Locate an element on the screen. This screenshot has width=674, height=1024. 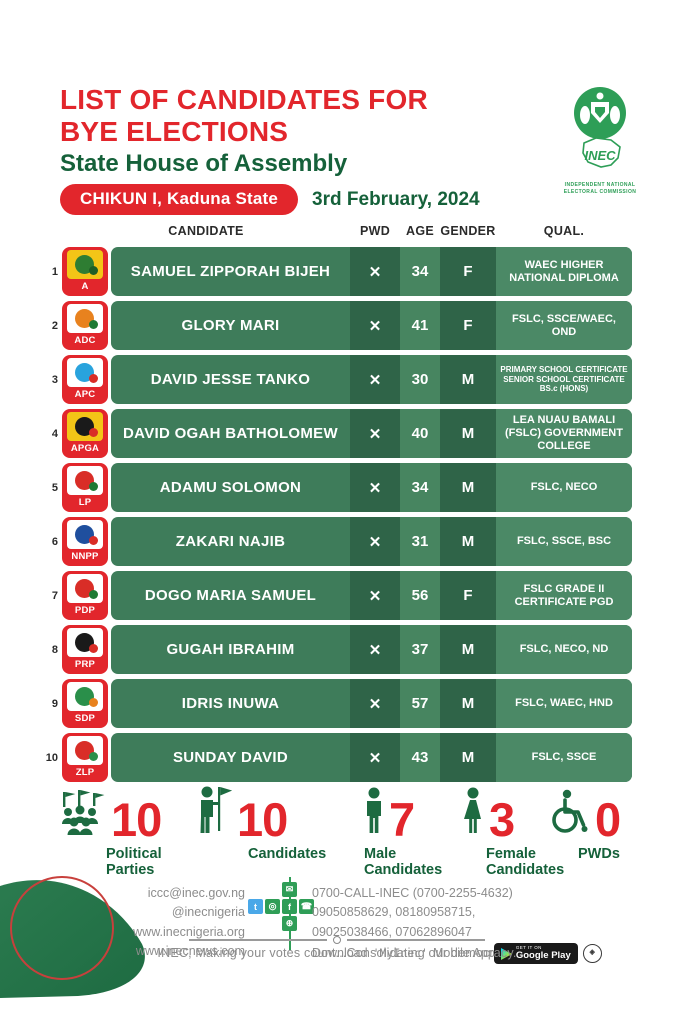
party-abbr: APGA is located at coordinates (85, 448).